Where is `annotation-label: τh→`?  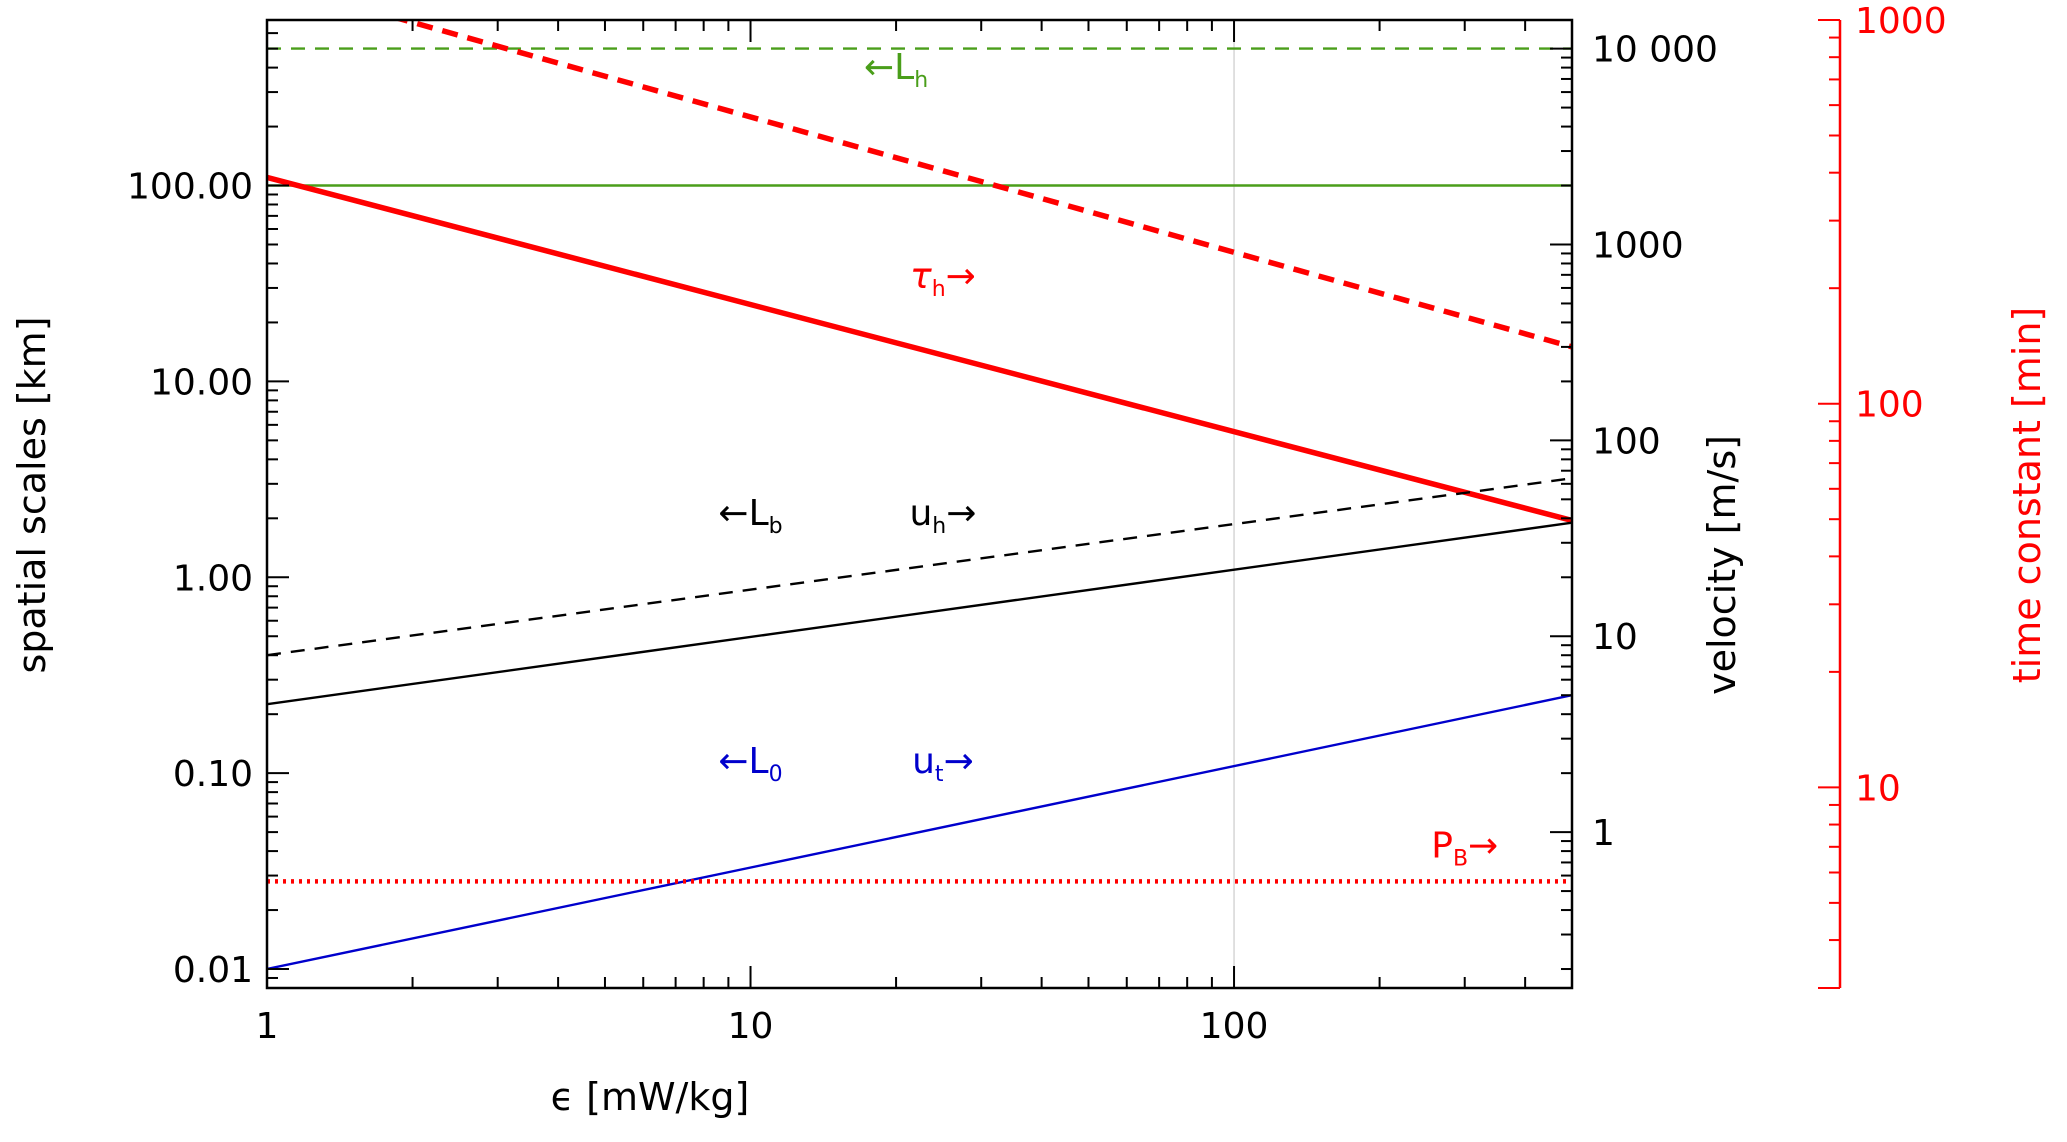
annotation-label: τh→ is located at coordinates (943, 279).